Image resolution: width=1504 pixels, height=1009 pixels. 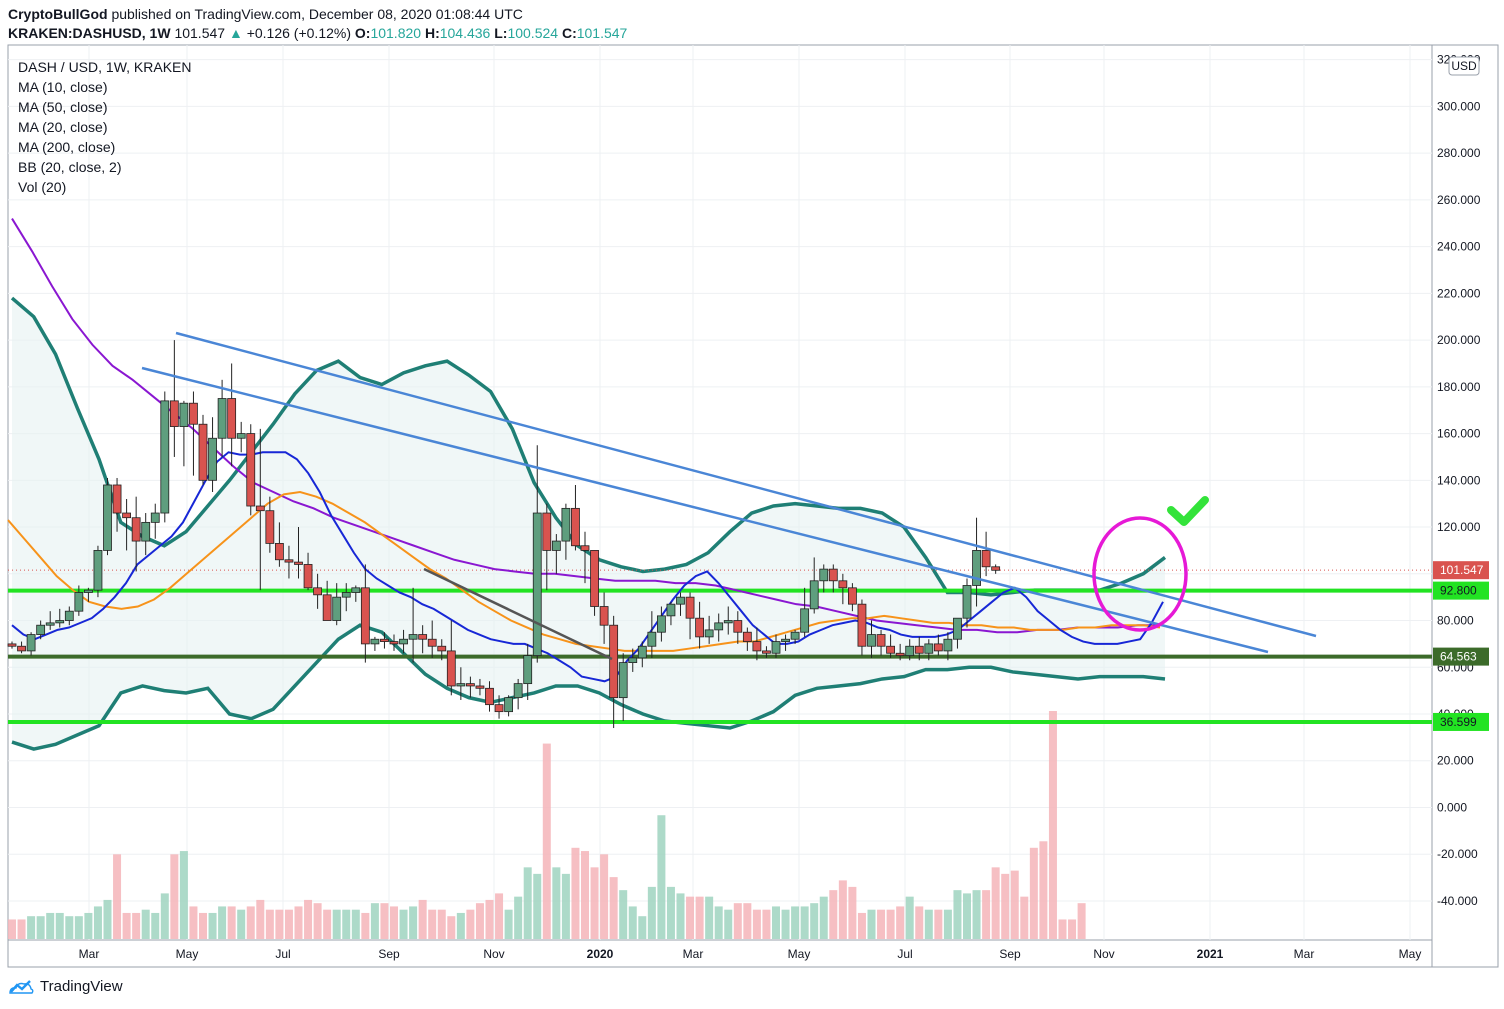 What do you see at coordinates (63, 127) in the screenshot?
I see `legend-ma20: MA (20, close)` at bounding box center [63, 127].